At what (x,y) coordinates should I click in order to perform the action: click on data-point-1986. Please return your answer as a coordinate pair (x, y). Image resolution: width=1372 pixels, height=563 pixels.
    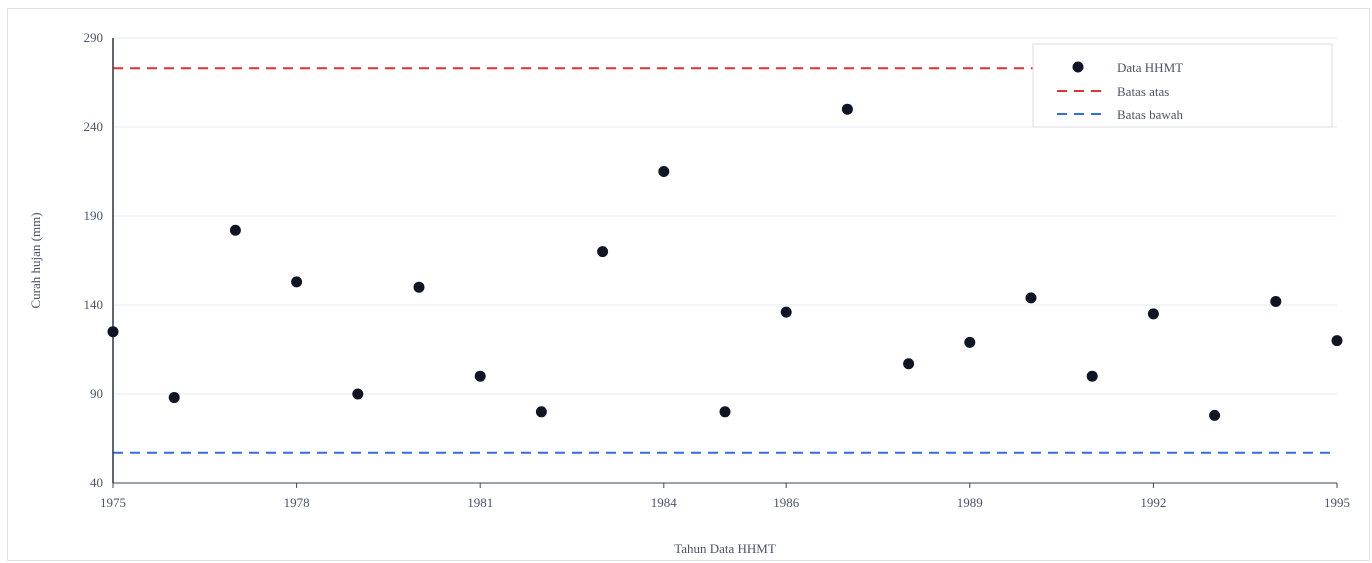
    Looking at the image, I should click on (786, 312).